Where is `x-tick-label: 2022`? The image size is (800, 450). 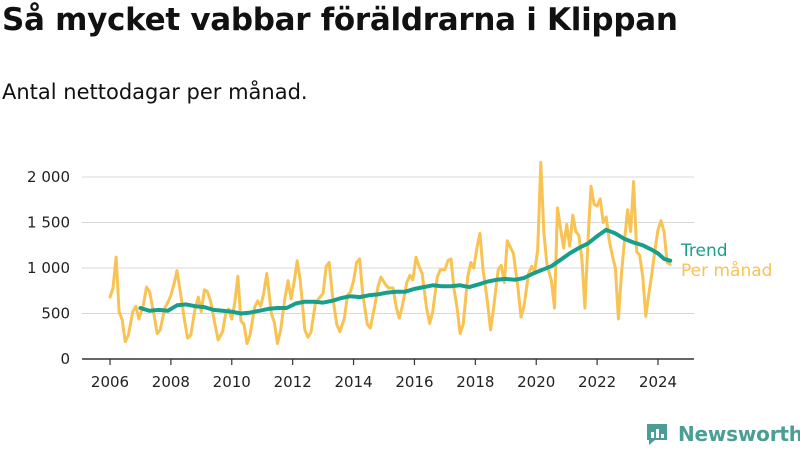
x-tick-label: 2022 is located at coordinates (597, 382).